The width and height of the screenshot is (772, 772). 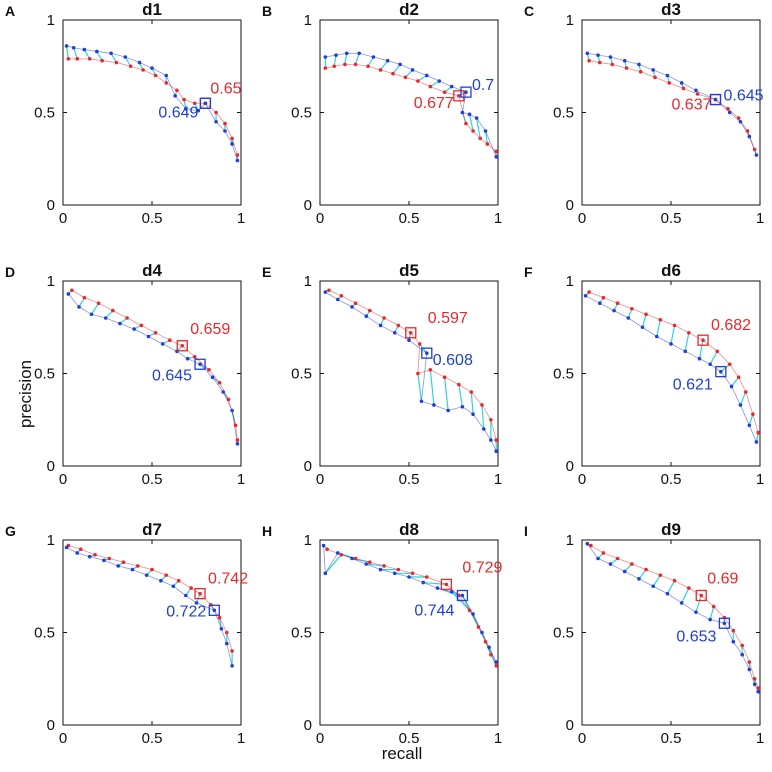 I want to click on panel-title: d1, so click(x=152, y=9).